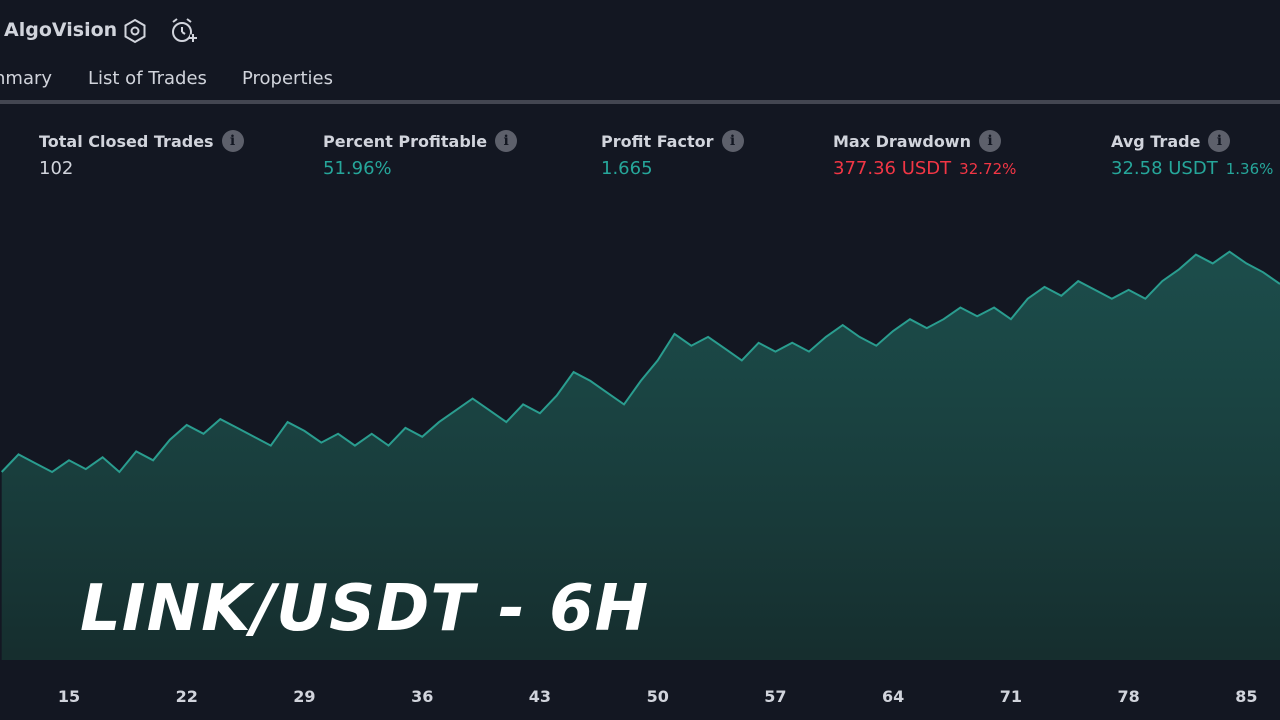 Image resolution: width=1280 pixels, height=720 pixels. What do you see at coordinates (1192, 154) in the screenshot?
I see `metric-avg-trade: Avg Trade i 32.58 USDT 1.36%` at bounding box center [1192, 154].